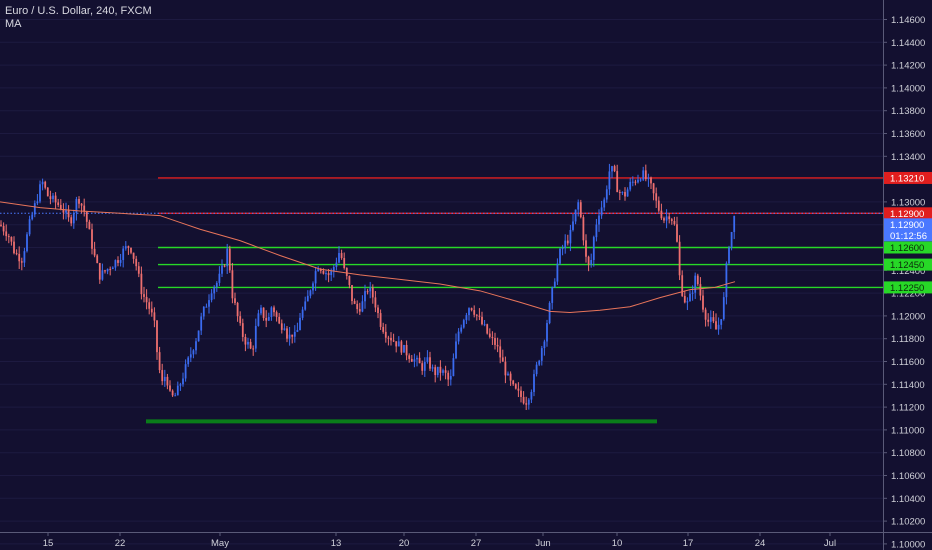 This screenshot has width=932, height=550. What do you see at coordinates (908, 316) in the screenshot?
I see `price-tick-label: 1.12000` at bounding box center [908, 316].